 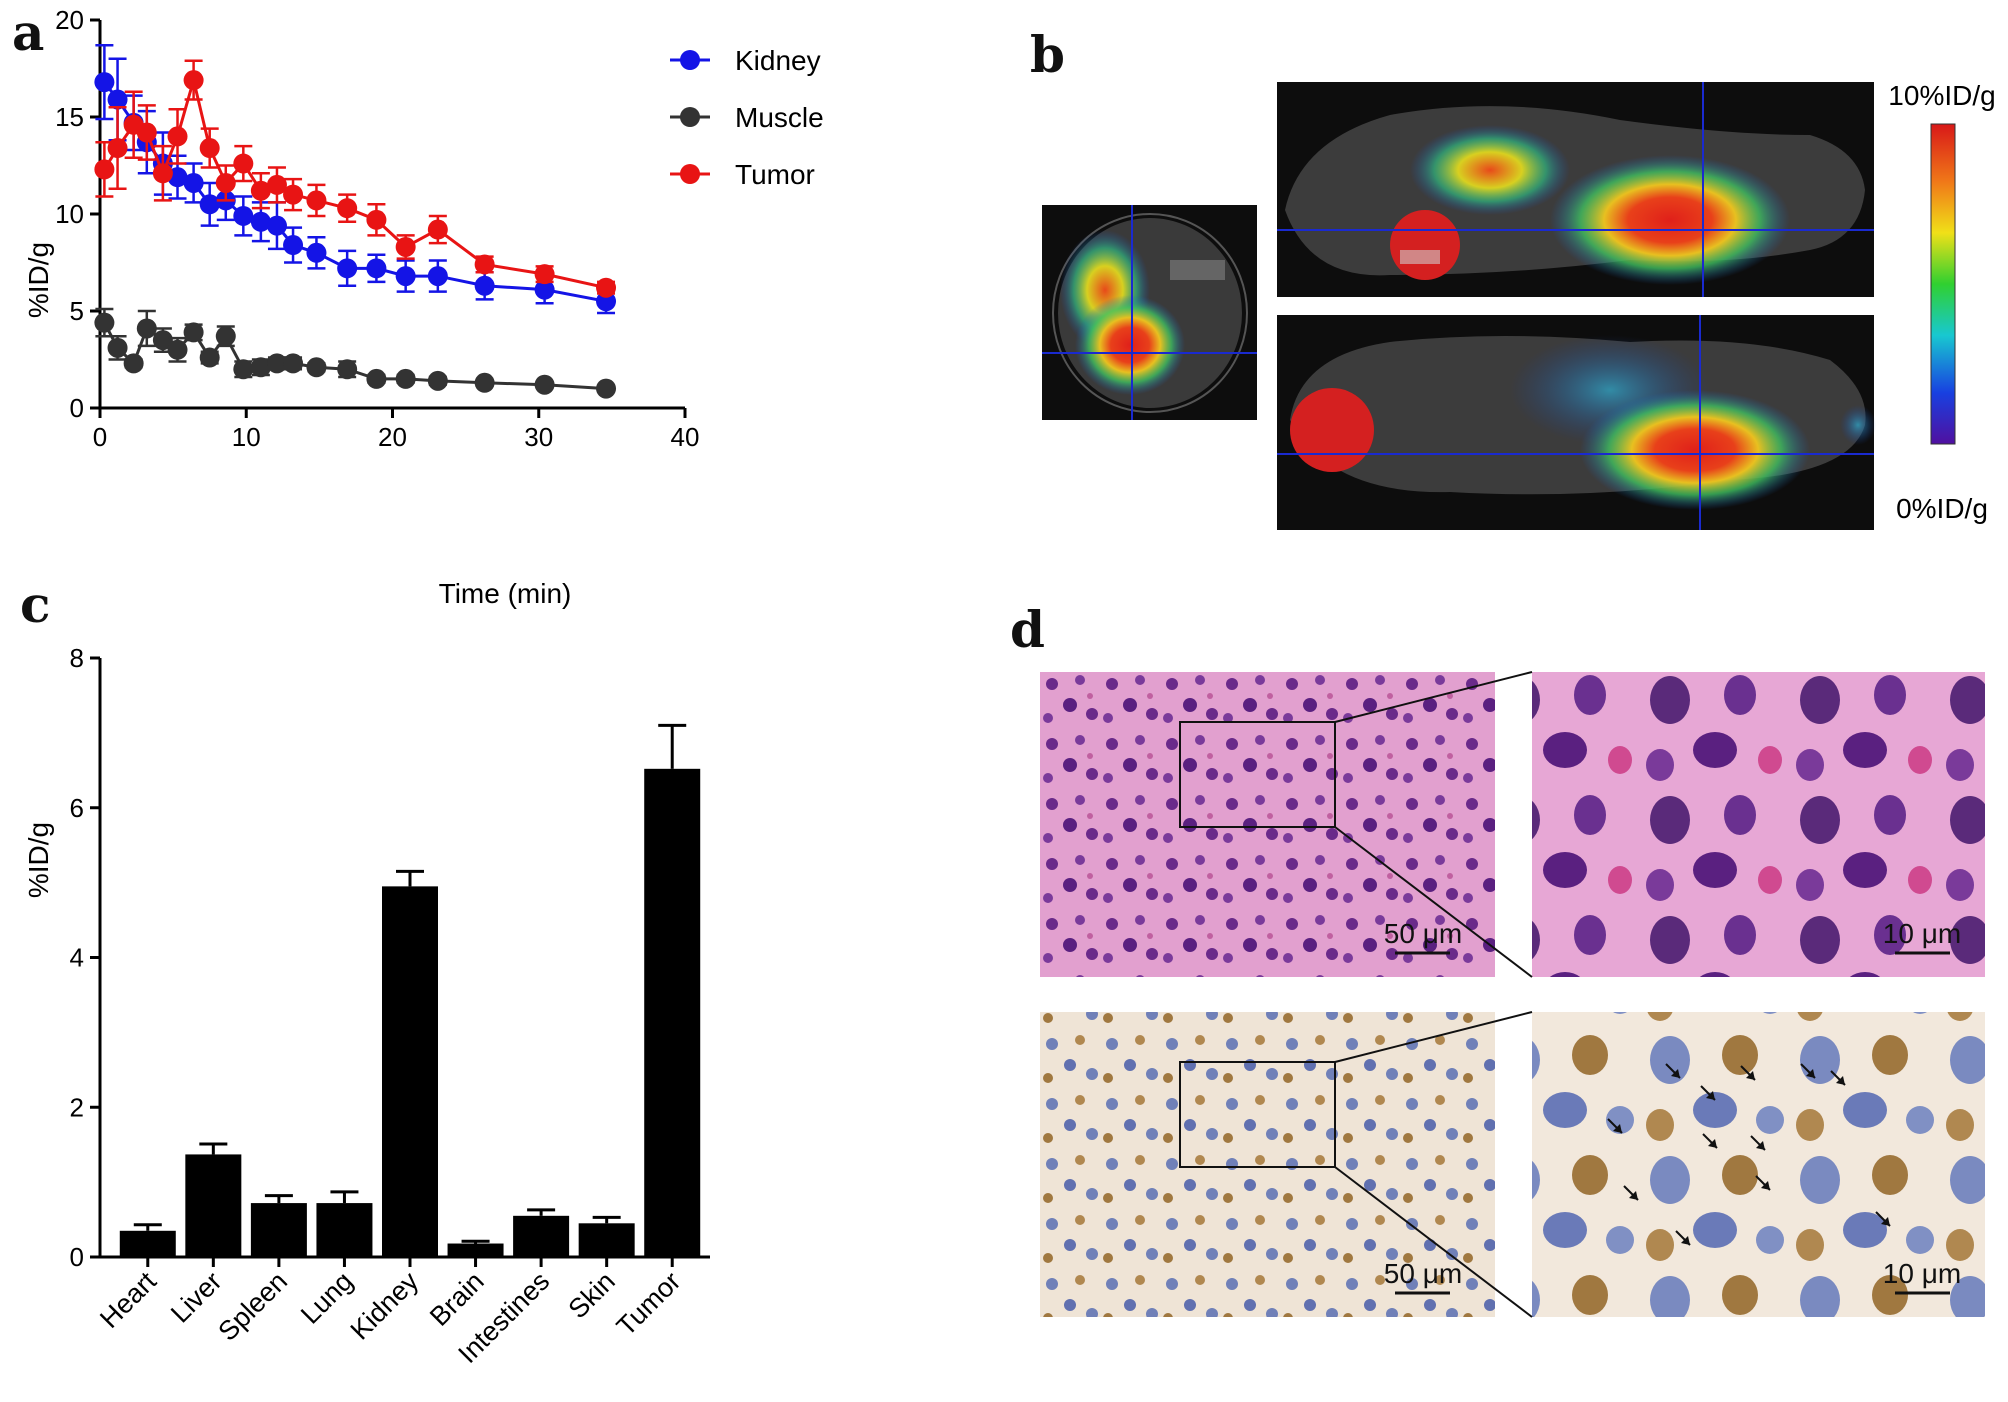 I want to click on bar-category-label: Skin, so click(x=592, y=1295).